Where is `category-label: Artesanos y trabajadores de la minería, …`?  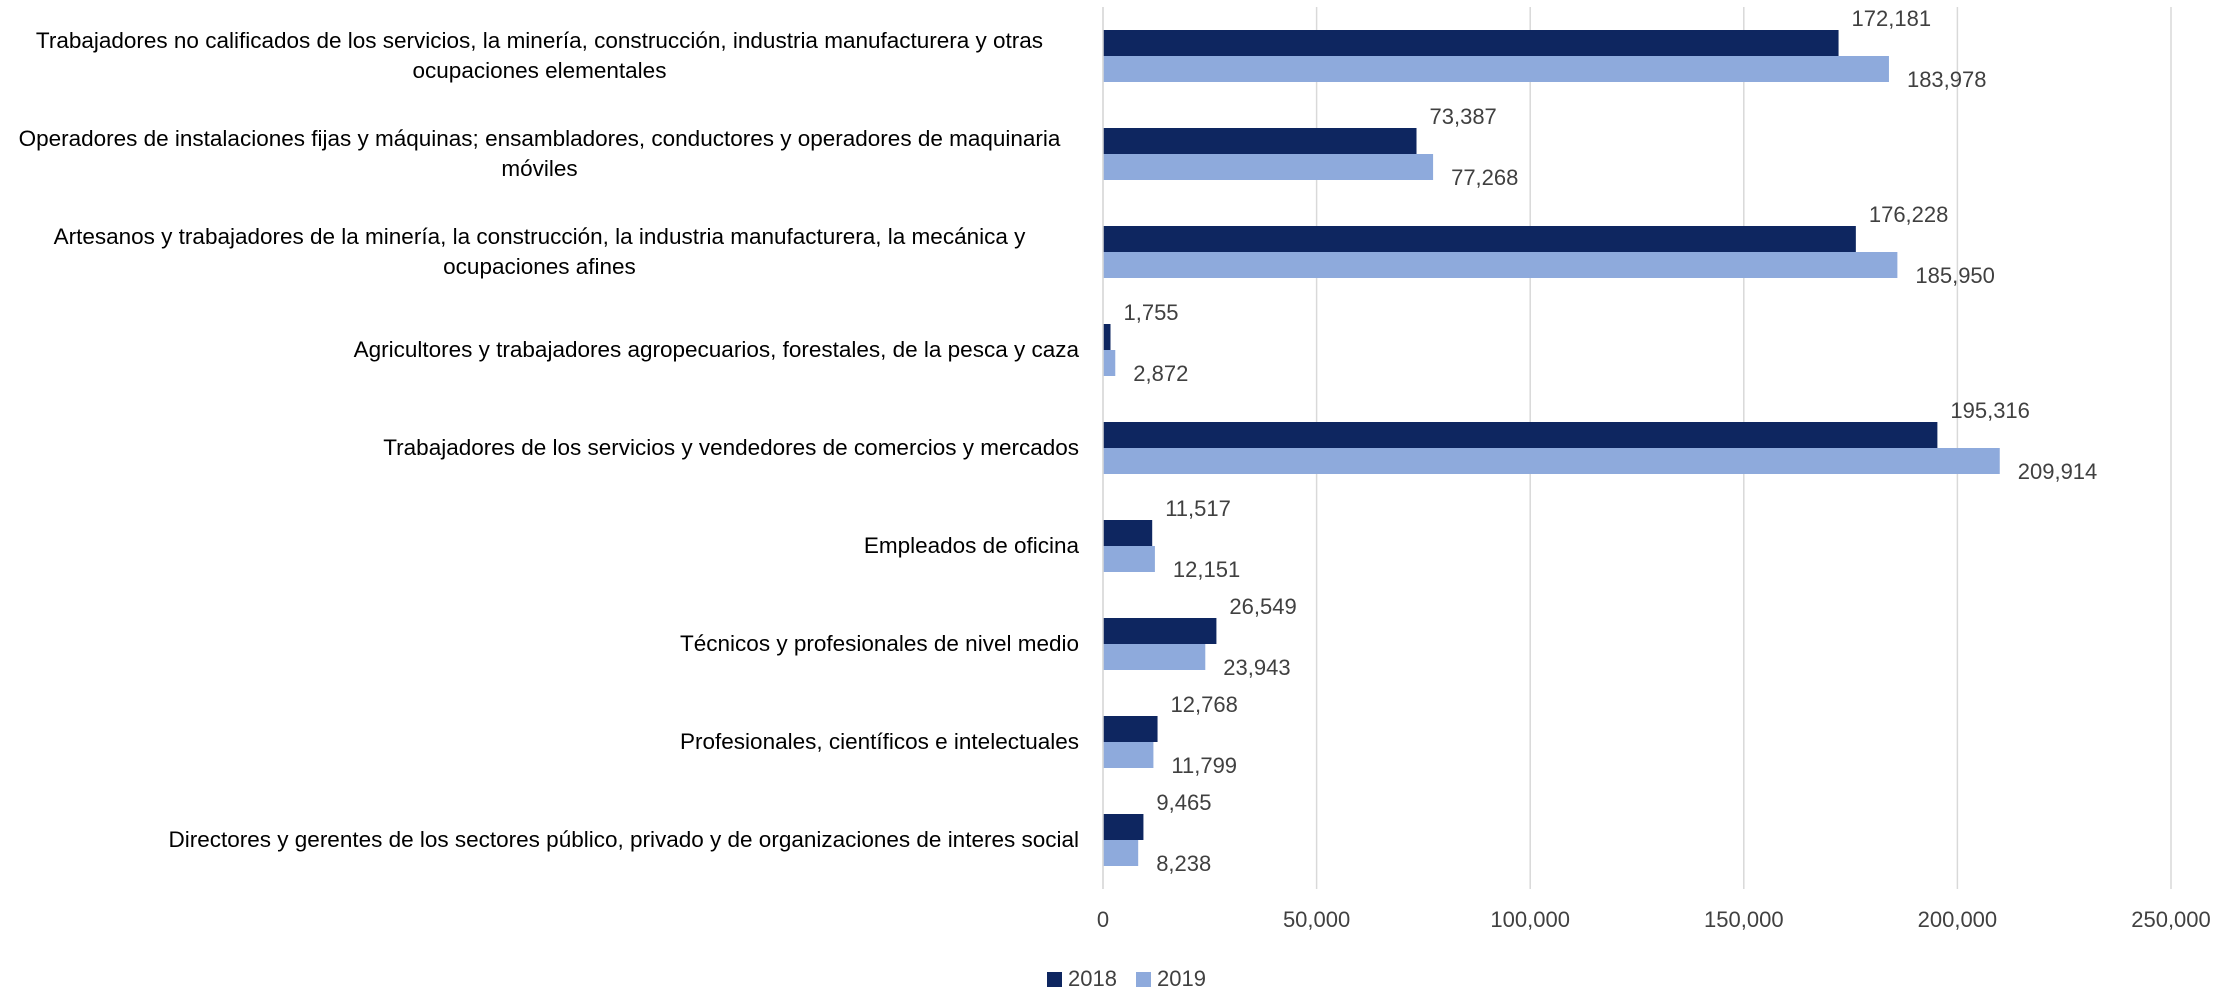 category-label: Artesanos y trabajadores de la minería, … is located at coordinates (539, 251).